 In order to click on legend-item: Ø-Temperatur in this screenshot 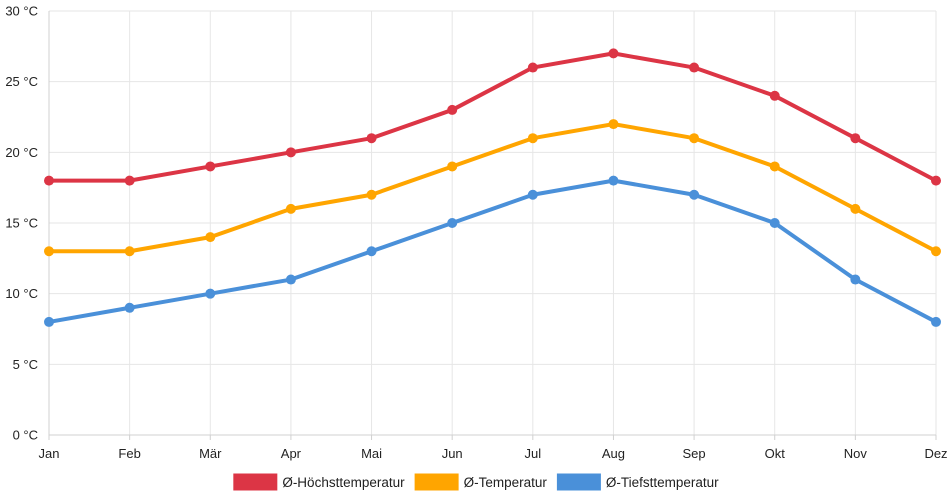, I will do `click(481, 482)`.